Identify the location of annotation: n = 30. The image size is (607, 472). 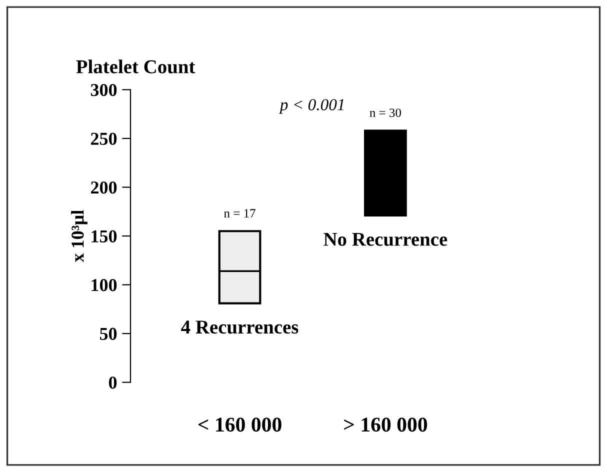
(385, 112).